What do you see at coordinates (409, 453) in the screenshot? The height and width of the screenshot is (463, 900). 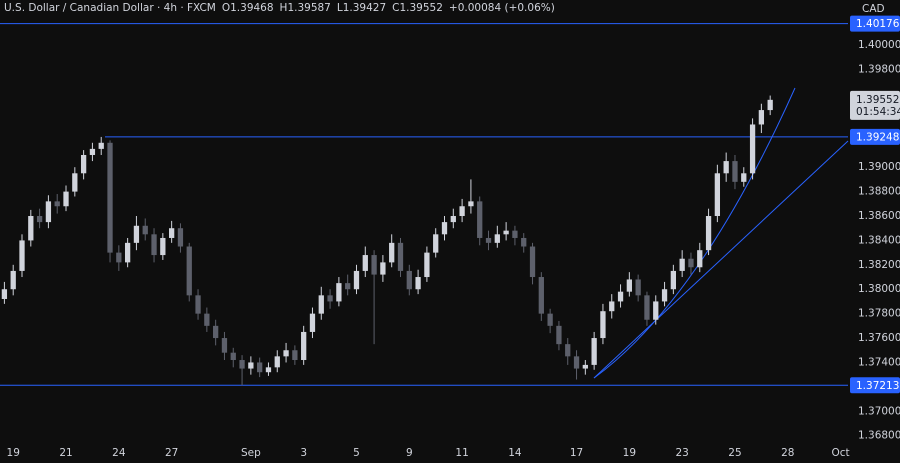 I see `x-tick-label: 9` at bounding box center [409, 453].